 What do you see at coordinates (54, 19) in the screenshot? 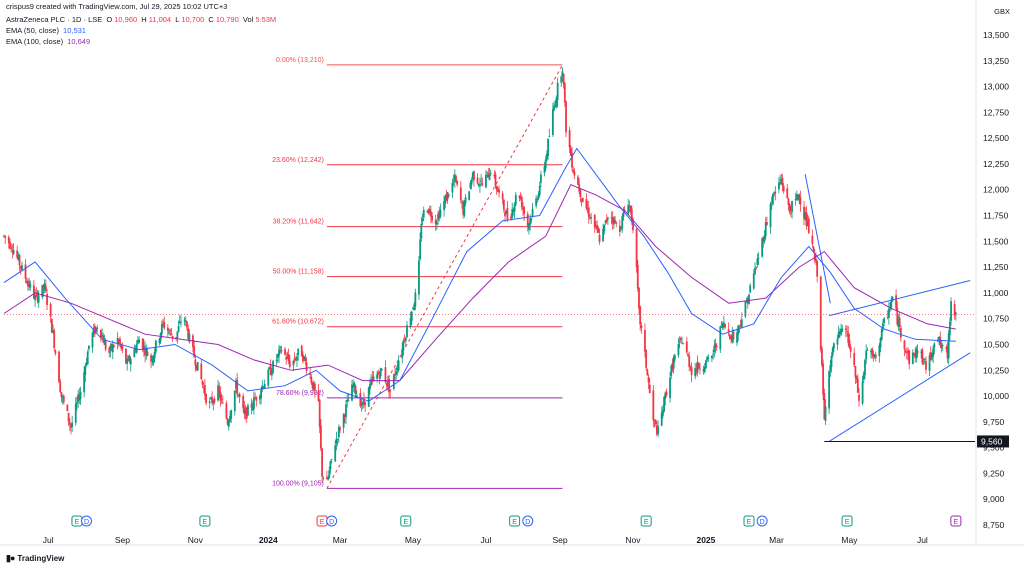
I see `symbol-name: AstraZeneca PLC · 1D · LSE` at bounding box center [54, 19].